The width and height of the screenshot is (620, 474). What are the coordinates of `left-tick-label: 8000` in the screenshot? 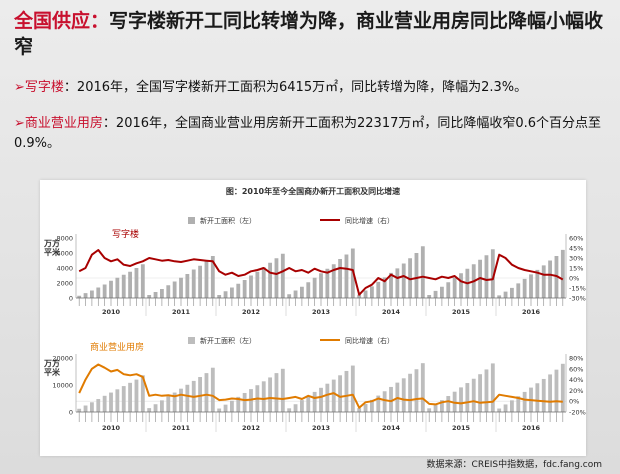 It's located at (64, 239).